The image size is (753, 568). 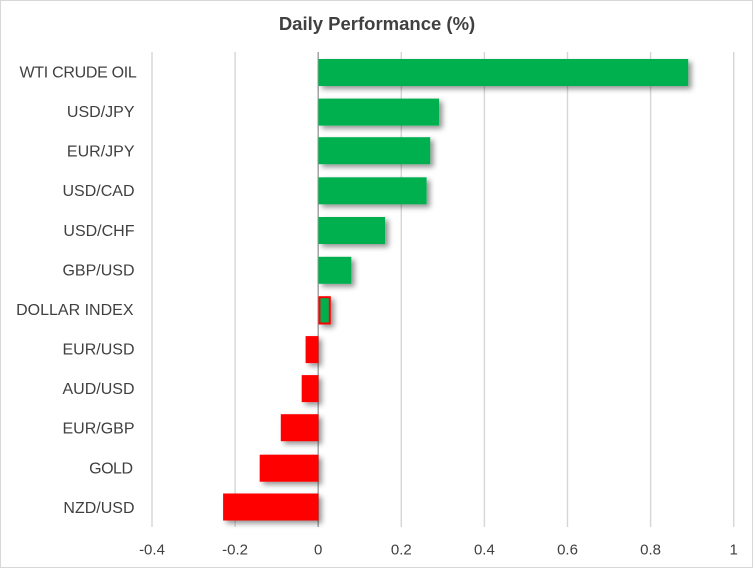 I want to click on svg-text: -0.4, so click(x=152, y=550).